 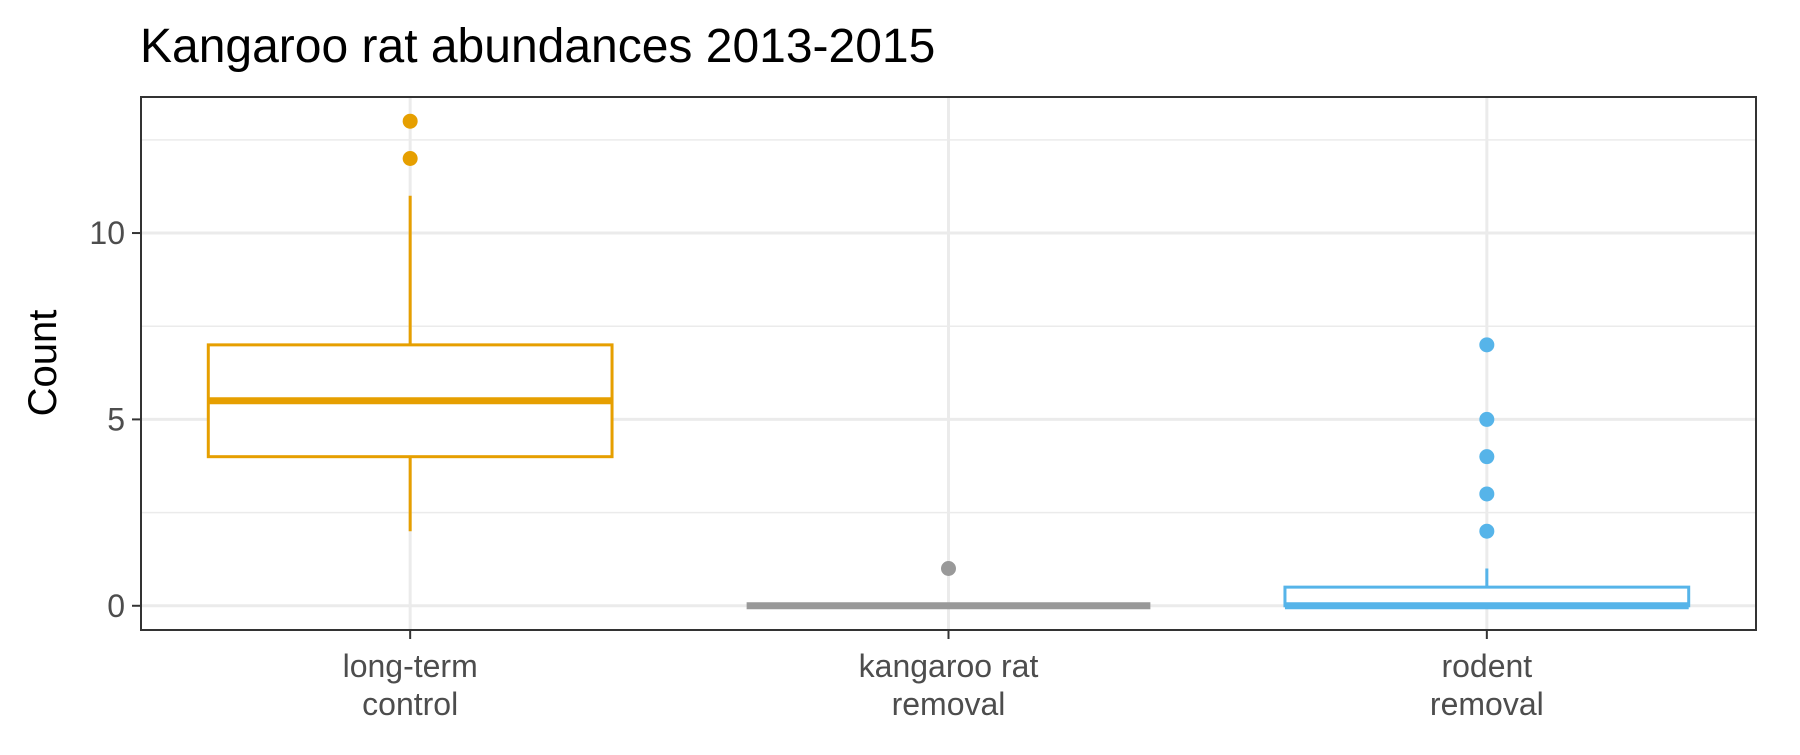 I want to click on y-tick-label: 5, so click(x=116, y=419).